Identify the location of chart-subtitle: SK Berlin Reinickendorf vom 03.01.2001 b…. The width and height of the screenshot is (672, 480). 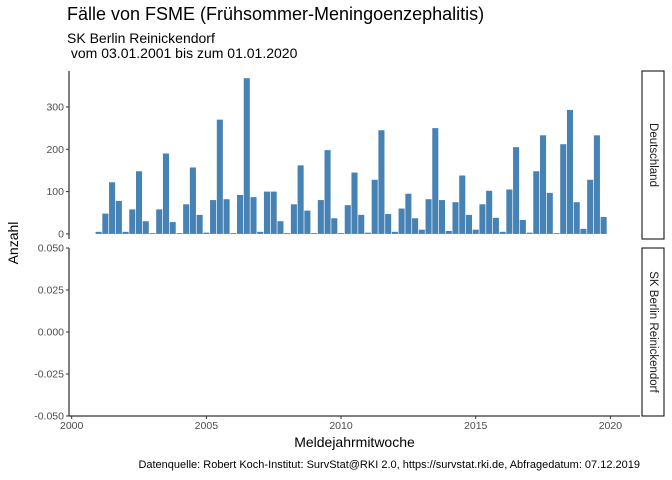
(182, 46).